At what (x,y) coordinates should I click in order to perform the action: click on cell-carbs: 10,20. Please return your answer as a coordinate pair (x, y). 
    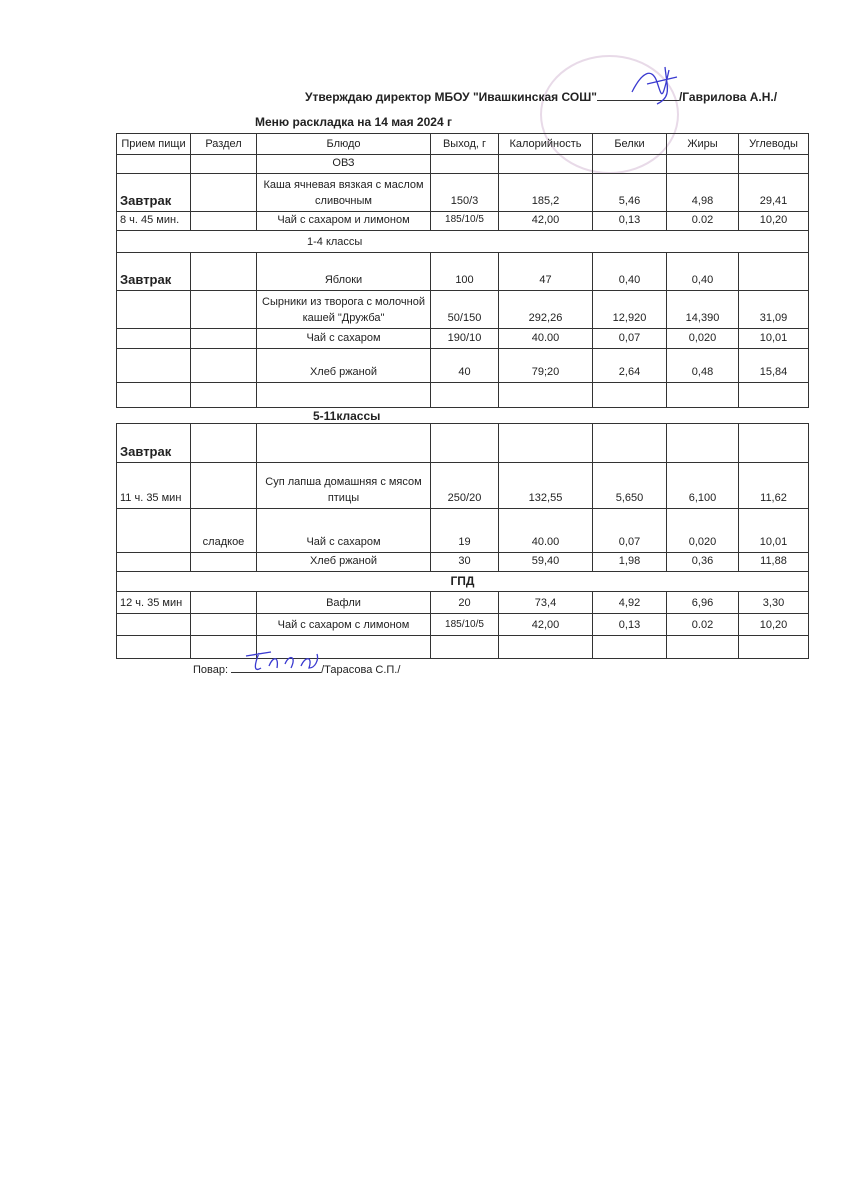
    Looking at the image, I should click on (773, 624).